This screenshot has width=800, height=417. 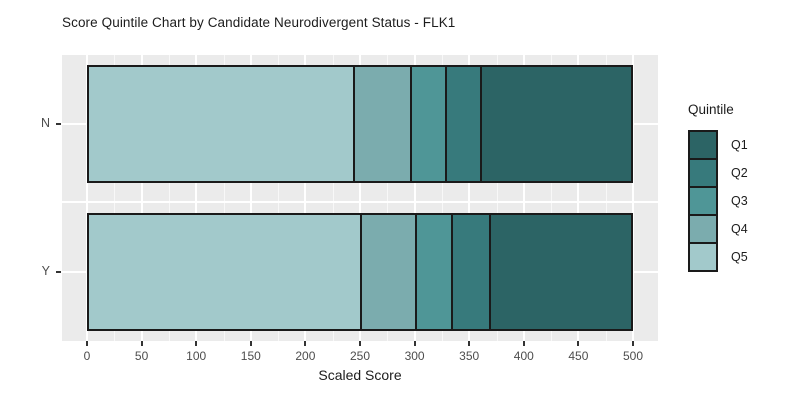 What do you see at coordinates (739, 229) in the screenshot?
I see `legend-label-Q4: Q4` at bounding box center [739, 229].